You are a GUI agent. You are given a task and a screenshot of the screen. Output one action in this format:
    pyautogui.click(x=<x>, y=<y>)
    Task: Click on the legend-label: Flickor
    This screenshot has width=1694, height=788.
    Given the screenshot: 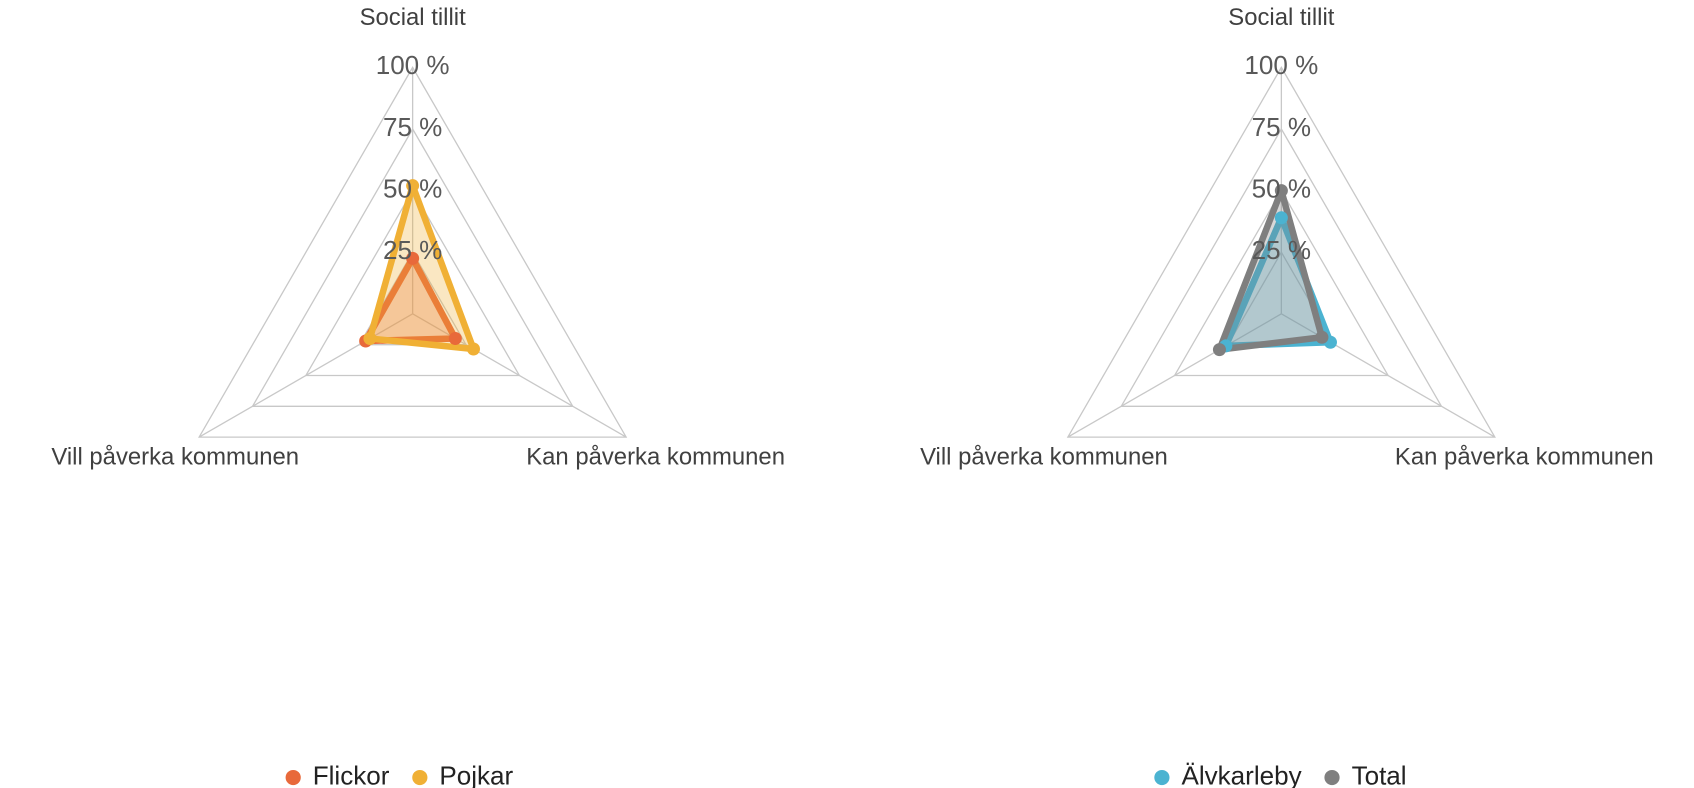 What is the action you would take?
    pyautogui.click(x=351, y=774)
    